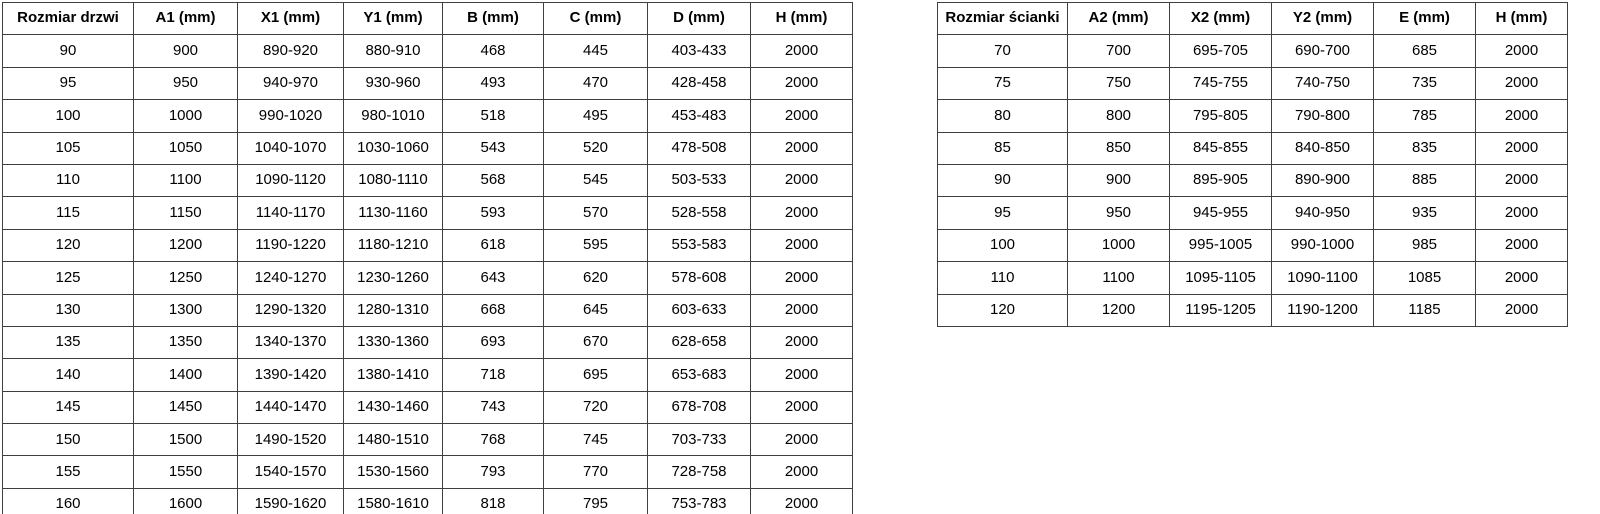 The width and height of the screenshot is (1600, 514). I want to click on table-cell: 1290-1320, so click(290, 310).